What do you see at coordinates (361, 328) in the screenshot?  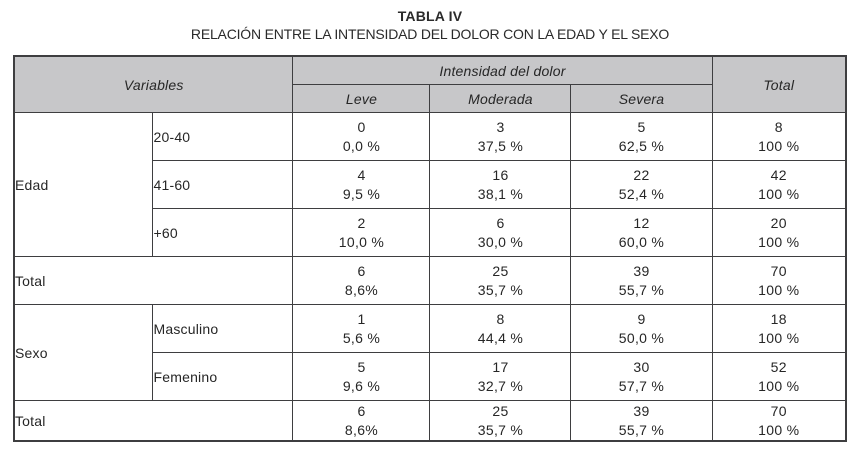 I see `cell-leve: 1 5,6 %` at bounding box center [361, 328].